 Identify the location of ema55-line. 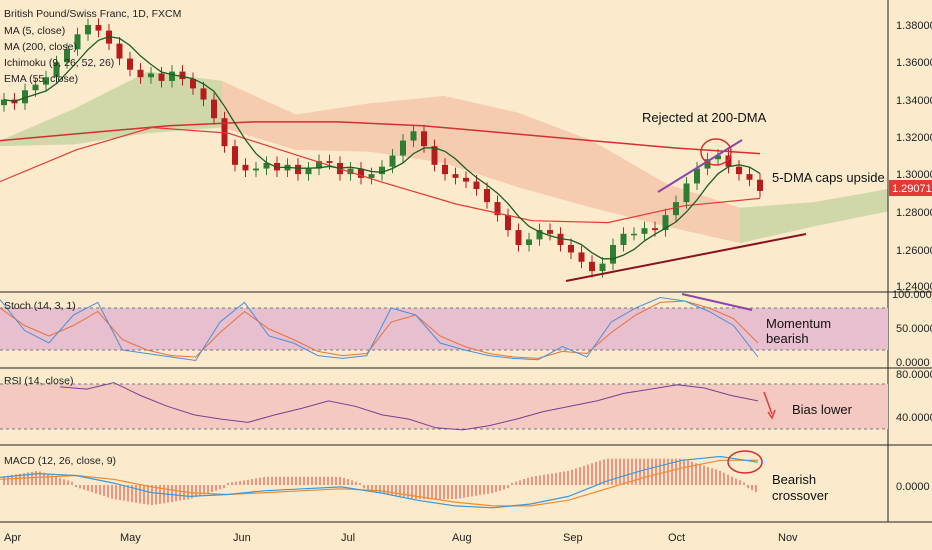
(380, 175).